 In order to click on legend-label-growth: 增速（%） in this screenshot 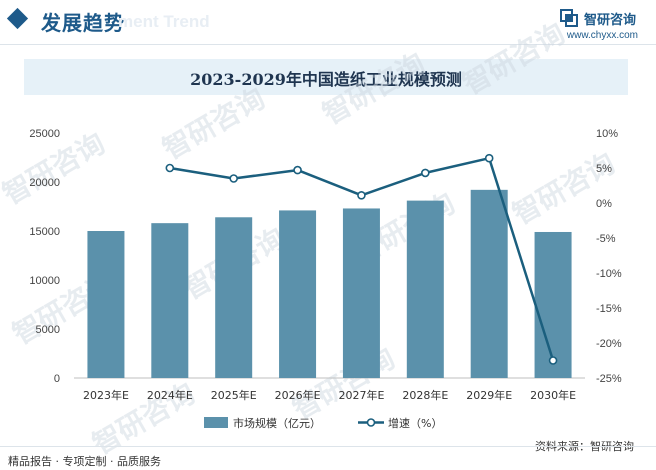, I will do `click(415, 423)`.